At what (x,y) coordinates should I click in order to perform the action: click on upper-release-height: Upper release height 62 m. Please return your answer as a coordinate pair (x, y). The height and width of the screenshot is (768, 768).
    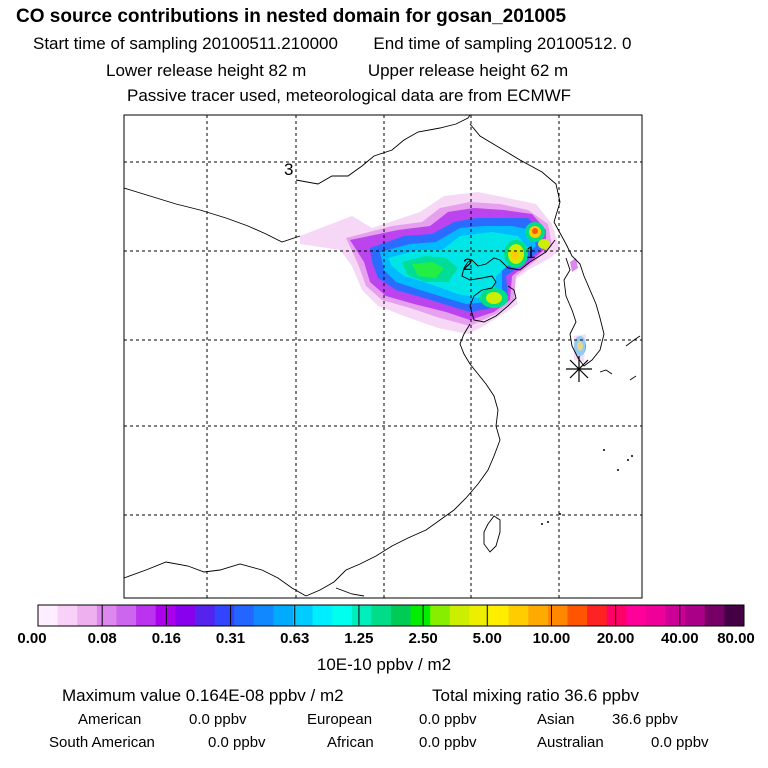
    Looking at the image, I should click on (468, 70).